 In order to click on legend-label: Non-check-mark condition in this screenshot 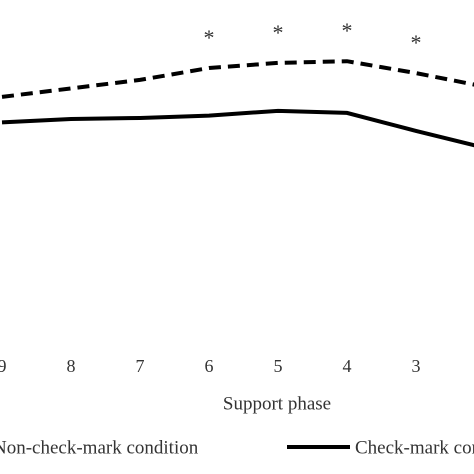, I will do `click(99, 447)`.